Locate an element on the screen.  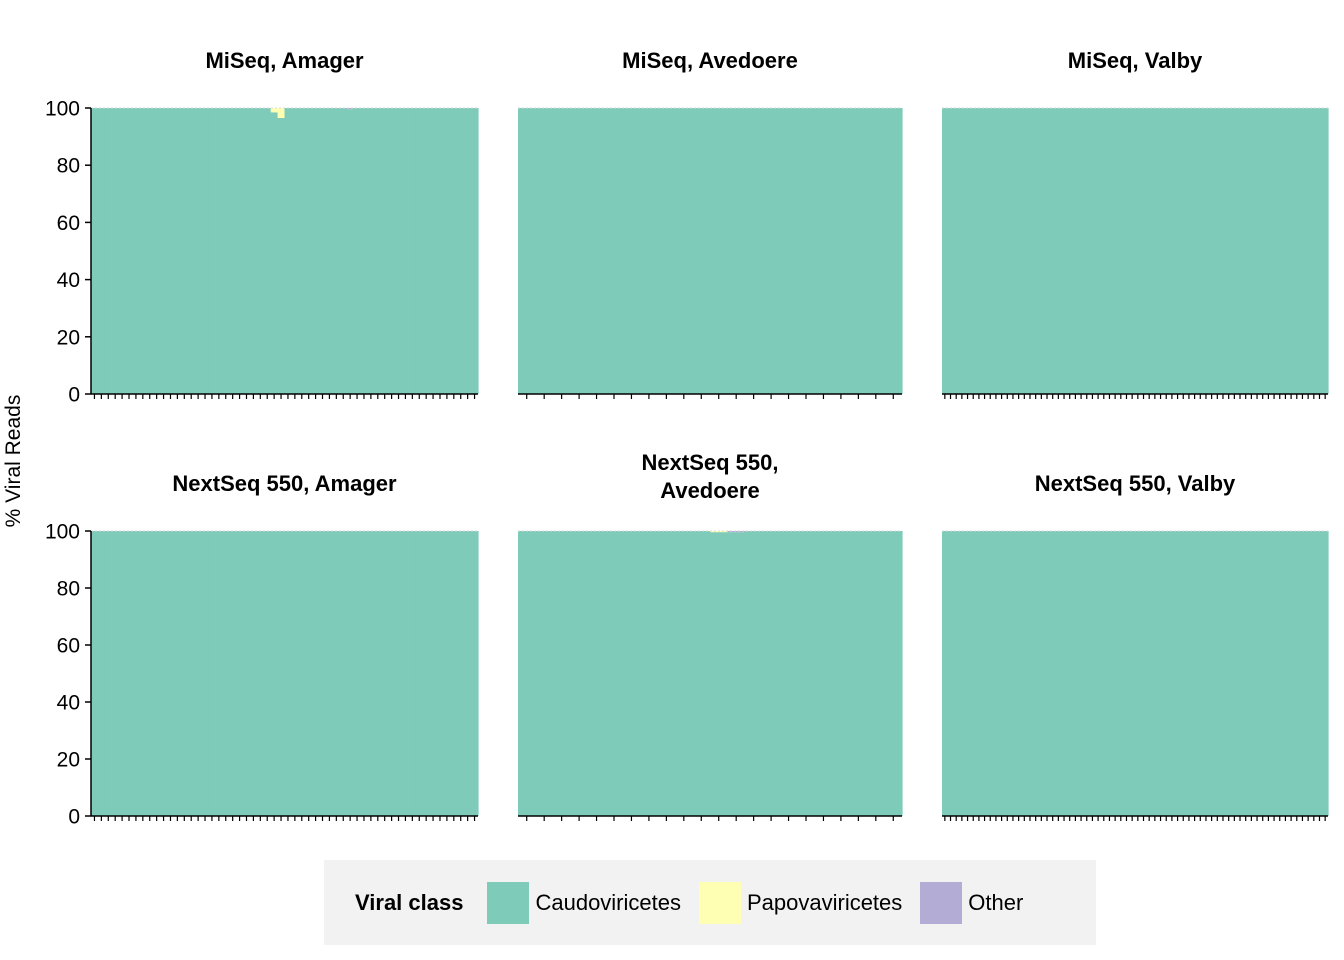
y-tick-label: 0 is located at coordinates (74, 395).